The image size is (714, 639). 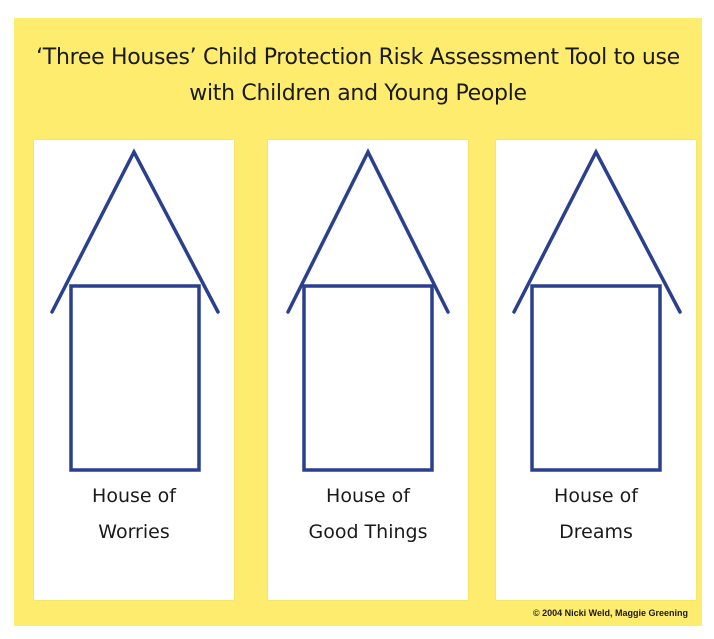 What do you see at coordinates (596, 532) in the screenshot?
I see `house-label-line-2: Dreams` at bounding box center [596, 532].